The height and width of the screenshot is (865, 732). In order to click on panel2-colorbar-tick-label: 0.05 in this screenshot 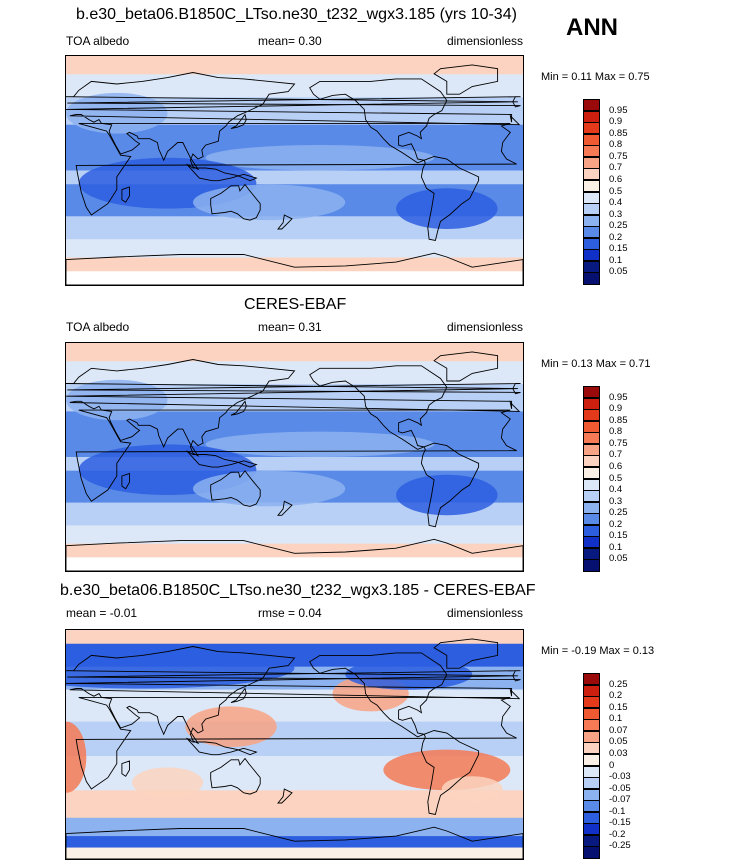, I will do `click(618, 559)`.